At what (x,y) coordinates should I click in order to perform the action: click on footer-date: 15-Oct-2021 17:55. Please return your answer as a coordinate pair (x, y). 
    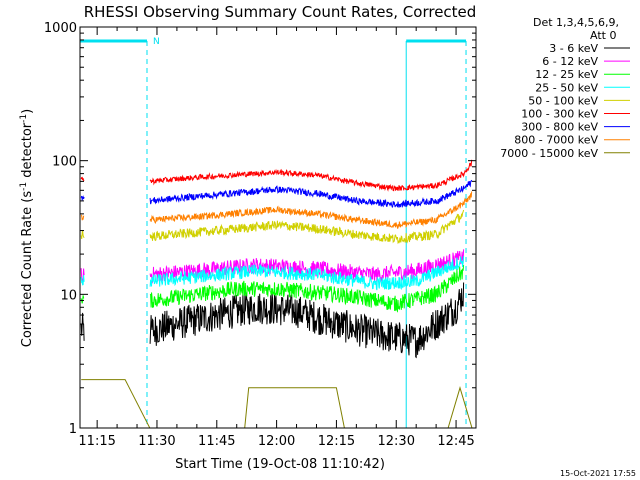
    Looking at the image, I should click on (598, 473).